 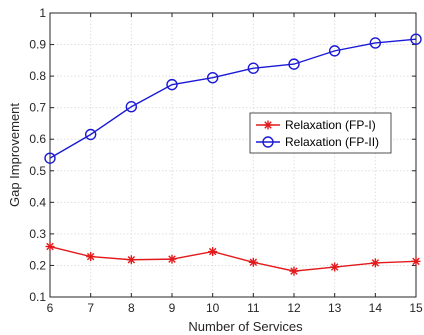 What do you see at coordinates (50, 308) in the screenshot?
I see `x-tick-label: 6` at bounding box center [50, 308].